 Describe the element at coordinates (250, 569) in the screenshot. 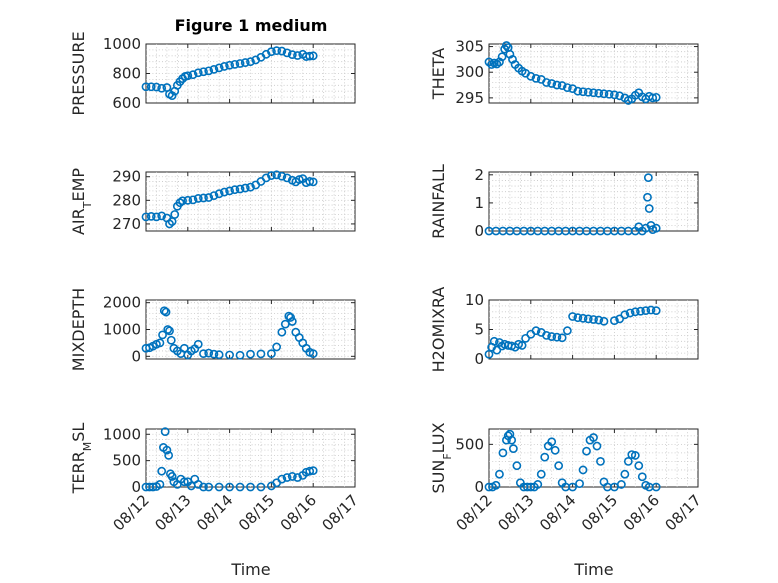

I see `x-axis-label-left: Time` at that location.